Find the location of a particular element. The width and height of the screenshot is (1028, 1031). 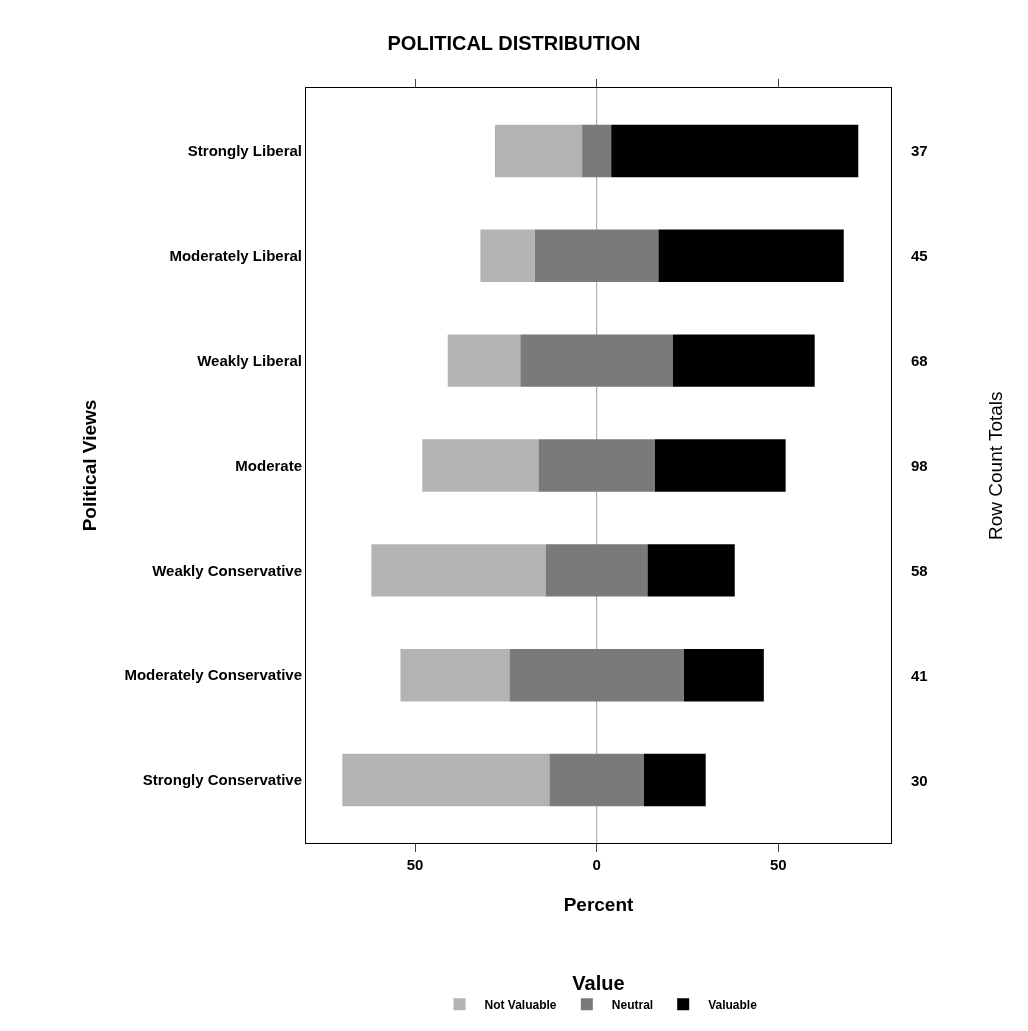

text: 58 is located at coordinates (919, 570).